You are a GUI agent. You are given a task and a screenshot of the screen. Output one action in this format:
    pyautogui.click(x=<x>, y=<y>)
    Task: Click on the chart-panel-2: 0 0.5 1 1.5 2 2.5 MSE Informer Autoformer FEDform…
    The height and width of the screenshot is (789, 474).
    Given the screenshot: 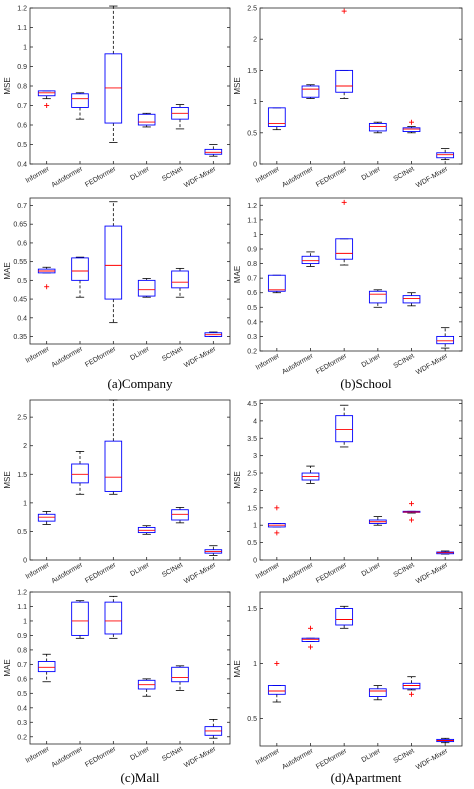 What is the action you would take?
    pyautogui.click(x=348, y=97)
    